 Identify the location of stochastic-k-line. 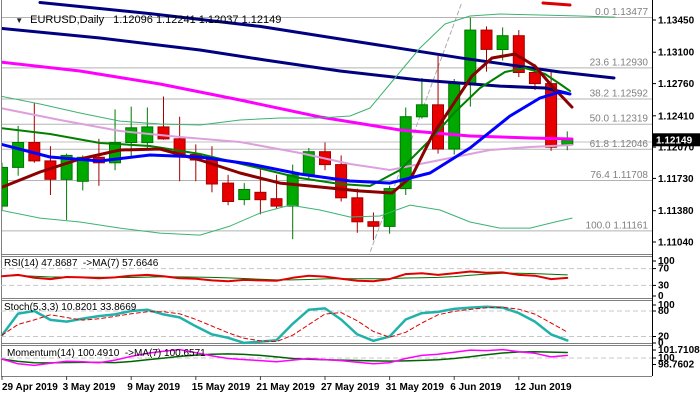
(284, 325).